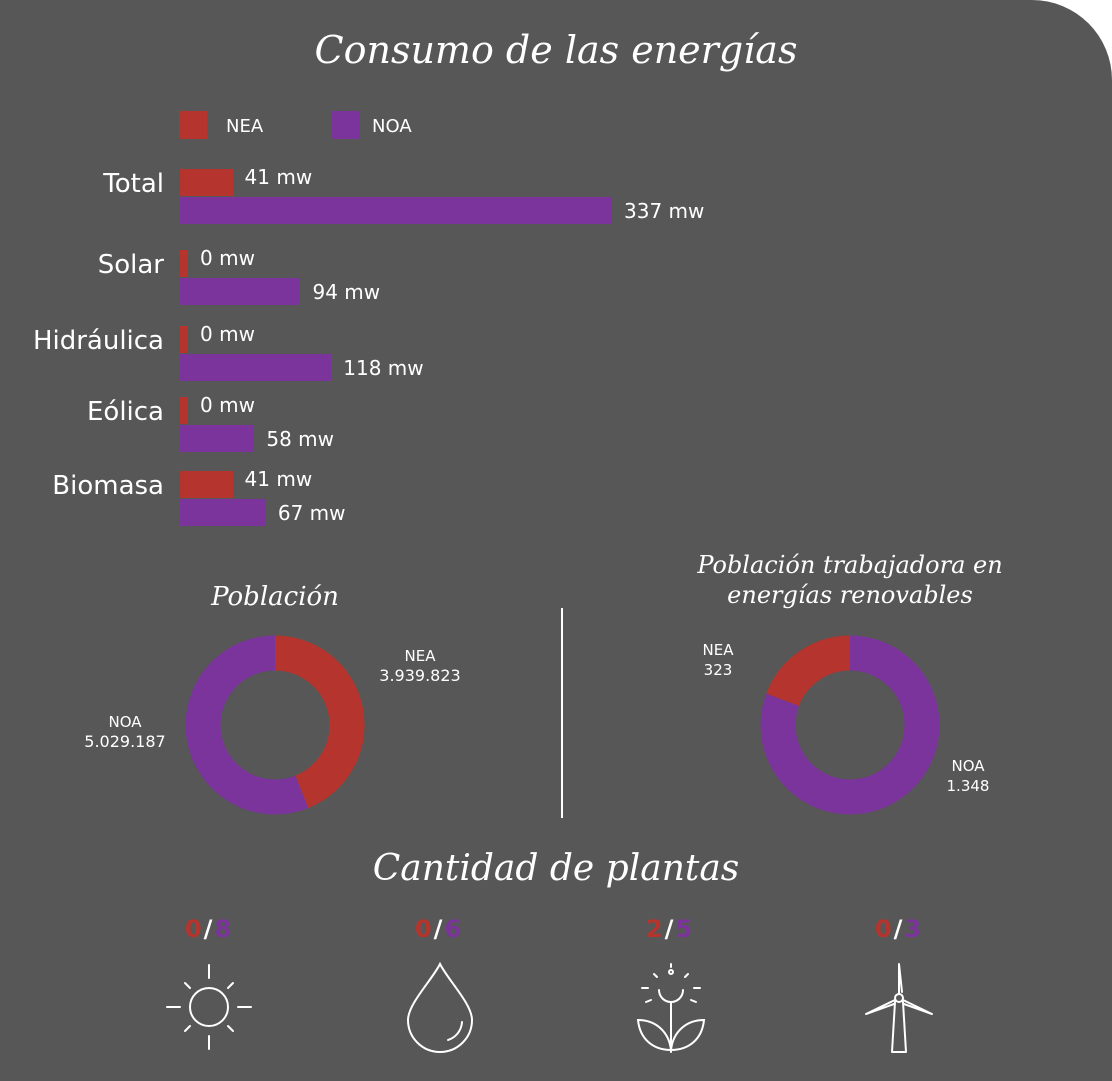  I want to click on donut1-label-nea-value: 3.939.823, so click(420, 675).